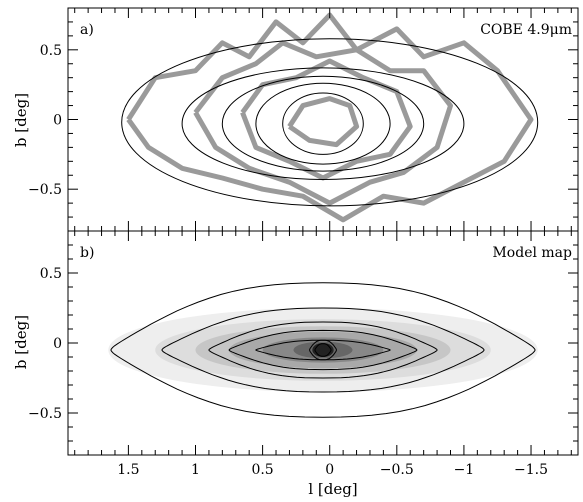  What do you see at coordinates (128, 470) in the screenshot?
I see `x-tick-label: 1.5` at bounding box center [128, 470].